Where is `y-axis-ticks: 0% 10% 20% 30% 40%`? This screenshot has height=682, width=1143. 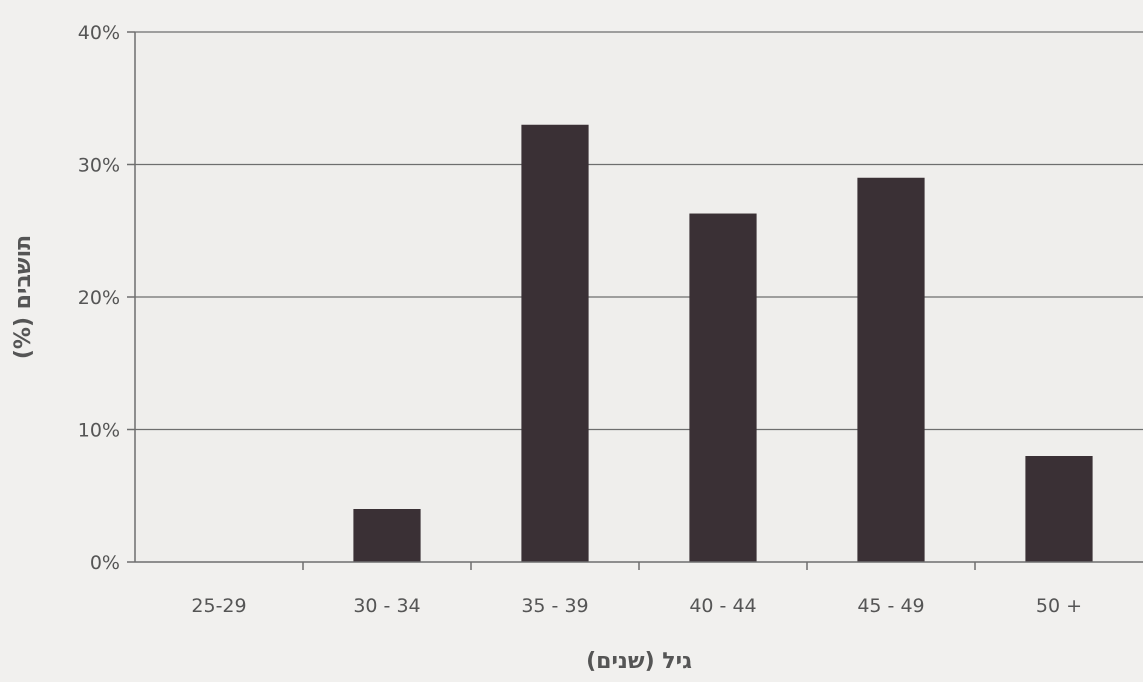 y-axis-ticks: 0% 10% 20% 30% 40% is located at coordinates (106, 298).